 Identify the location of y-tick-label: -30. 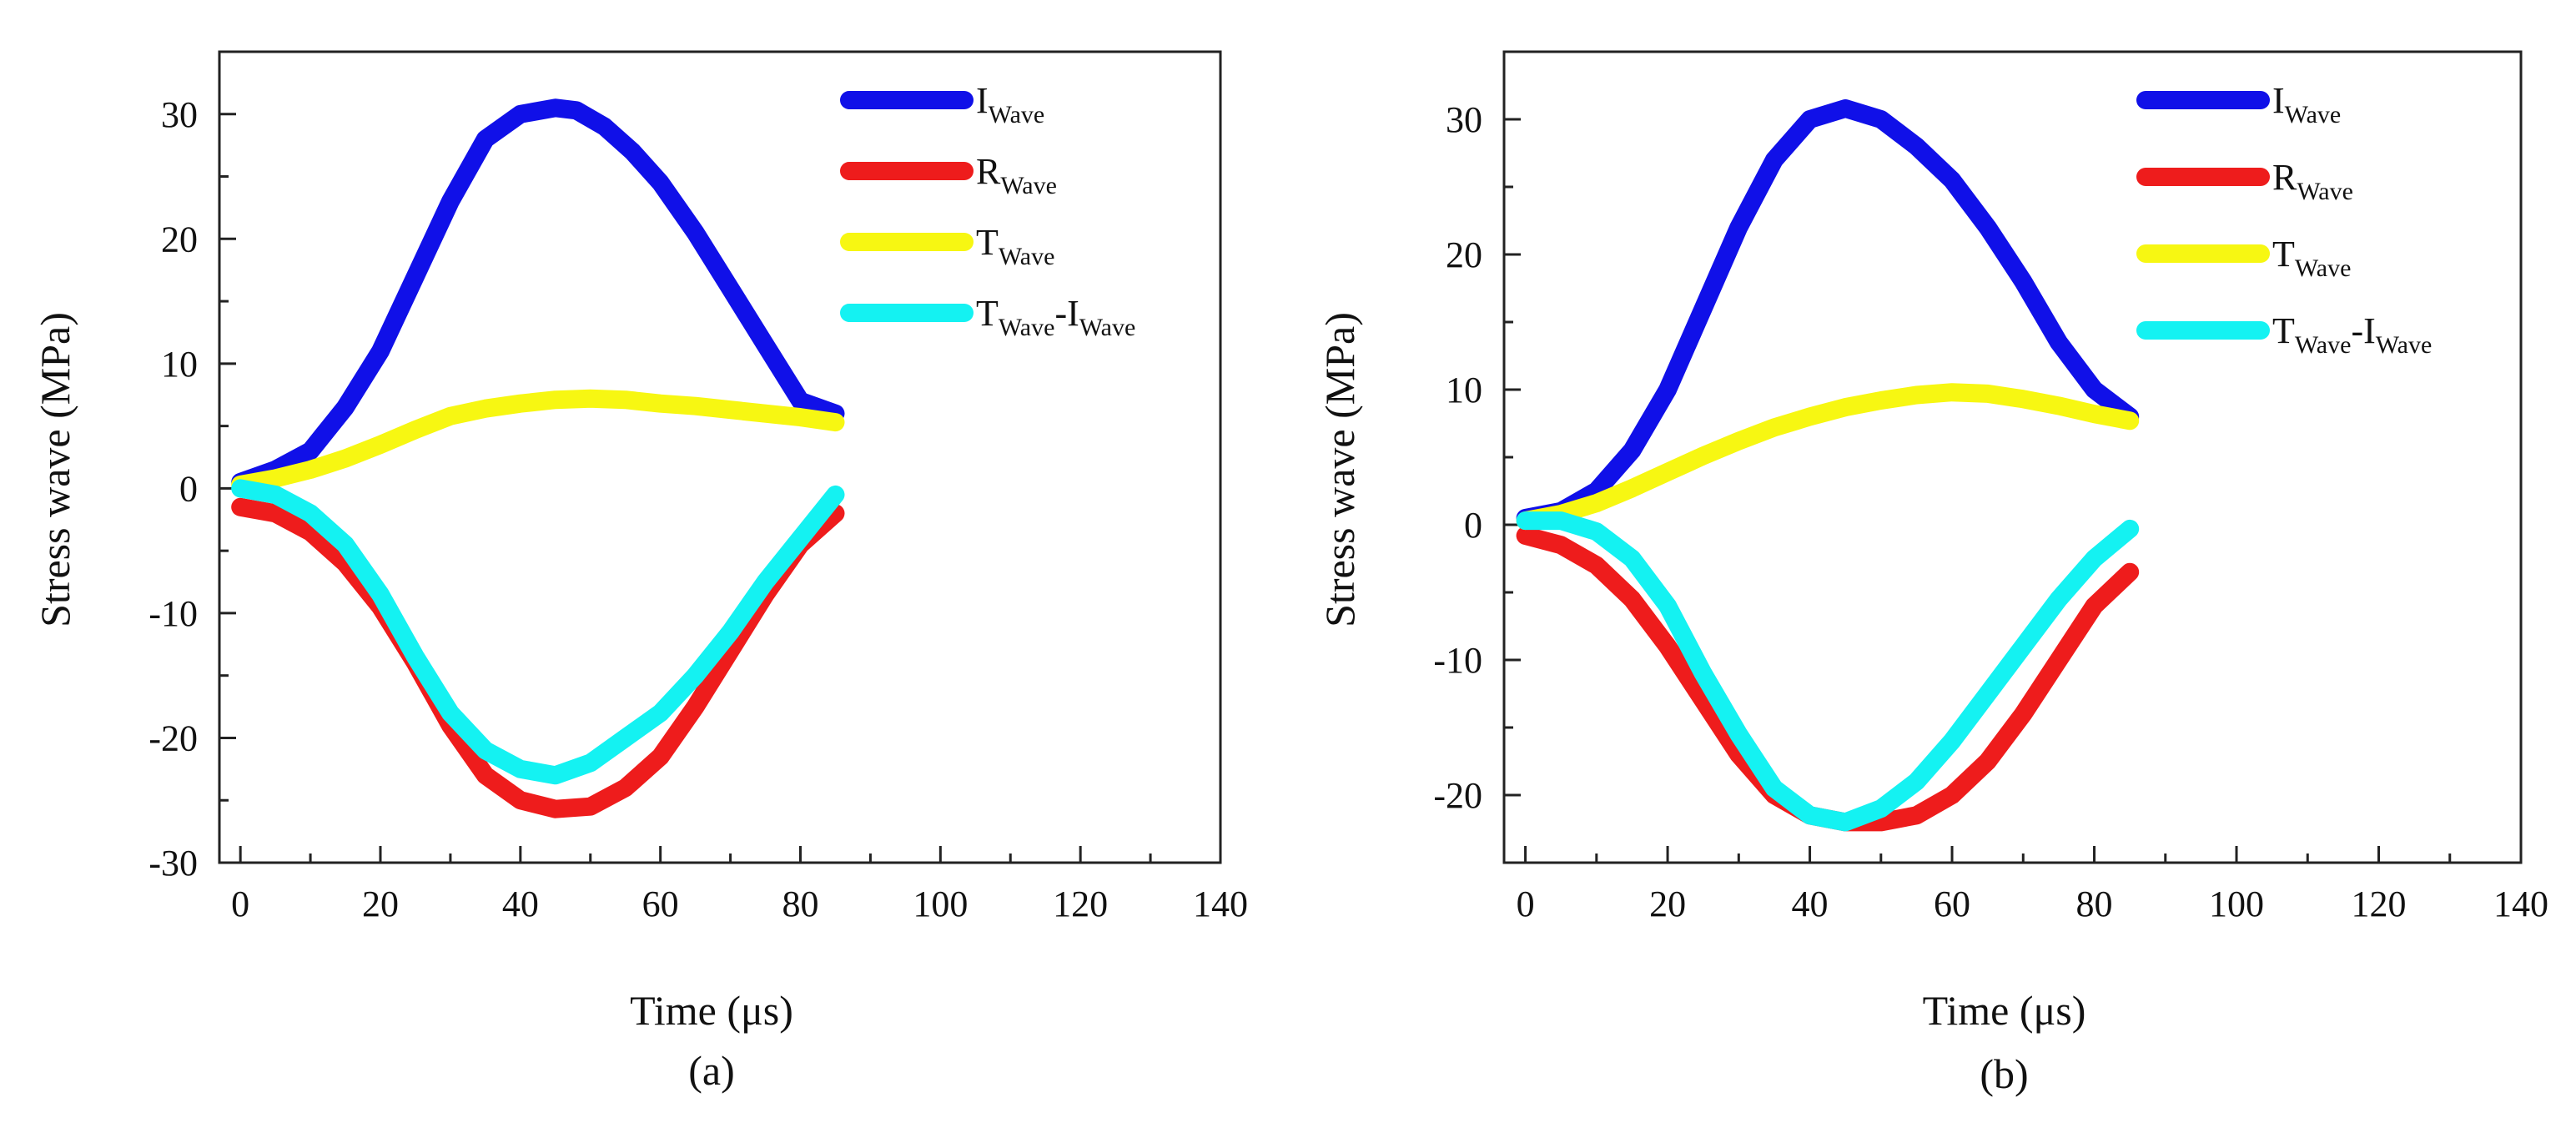
(173, 863).